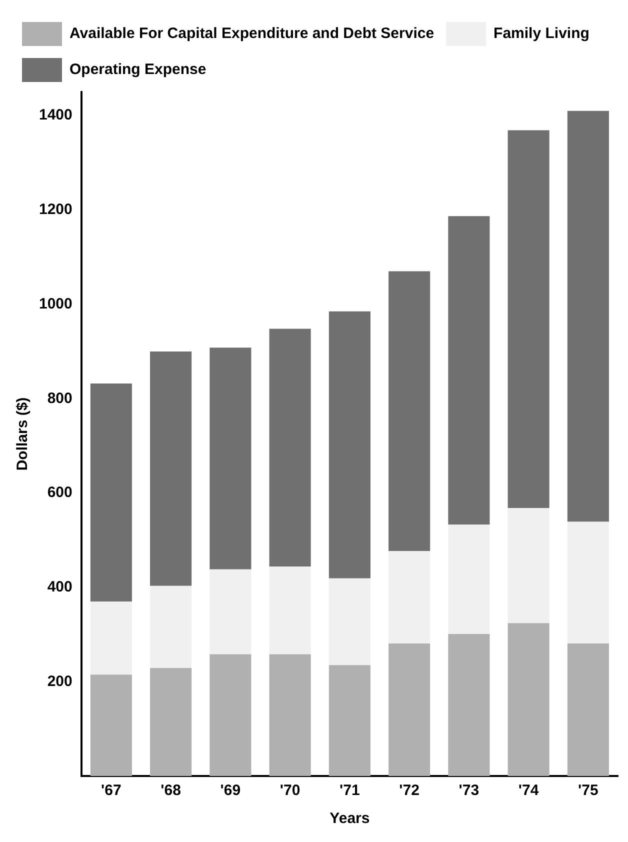 The height and width of the screenshot is (842, 628). Describe the element at coordinates (59, 398) in the screenshot. I see `y-tick-label: 800` at that location.